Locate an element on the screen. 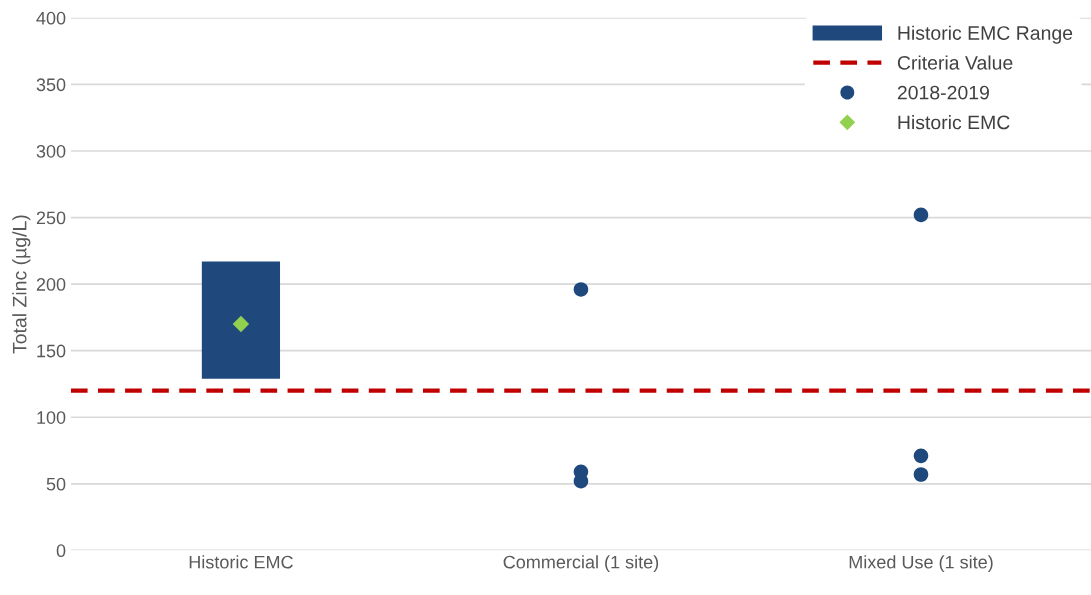  y-tick-label: 200 is located at coordinates (51, 284).